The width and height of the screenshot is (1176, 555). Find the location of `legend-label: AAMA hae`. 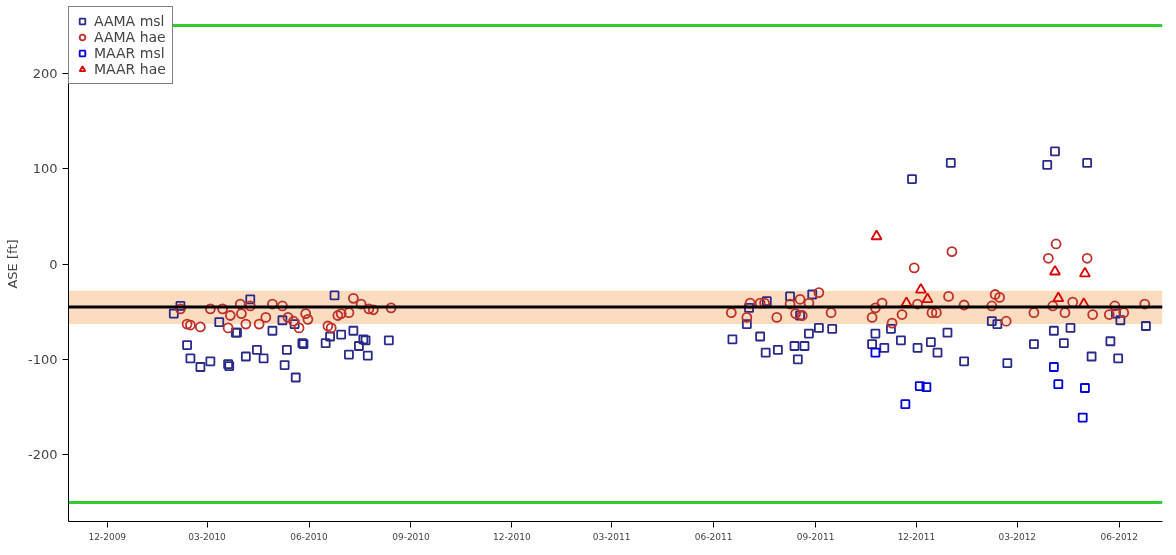

legend-label: AAMA hae is located at coordinates (130, 37).